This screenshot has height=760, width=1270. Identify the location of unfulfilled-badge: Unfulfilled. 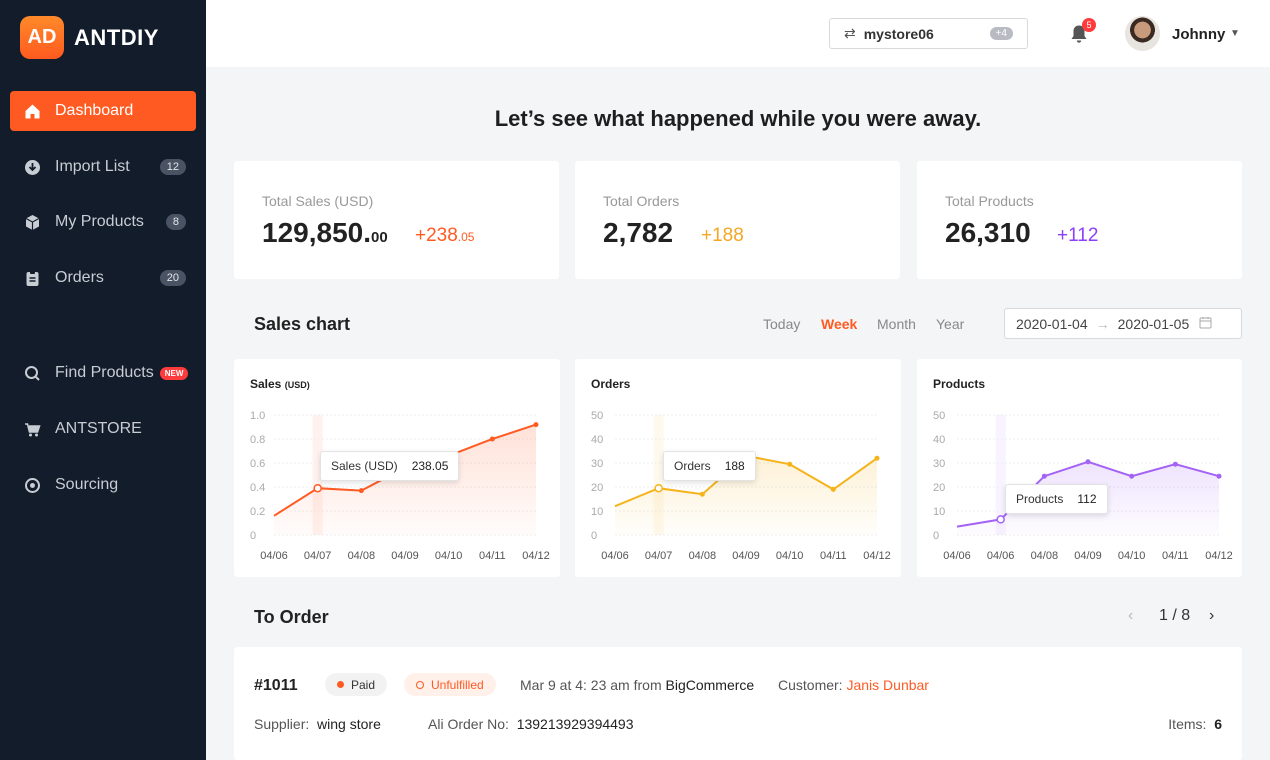
(450, 684).